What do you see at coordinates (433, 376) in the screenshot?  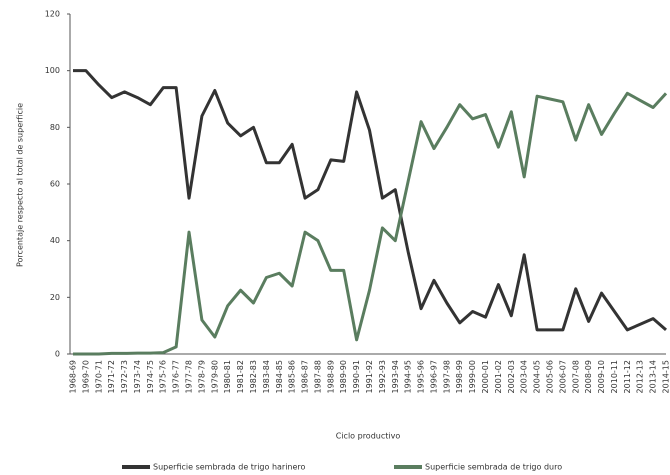 I see `x-tick-label: 1996-97` at bounding box center [433, 376].